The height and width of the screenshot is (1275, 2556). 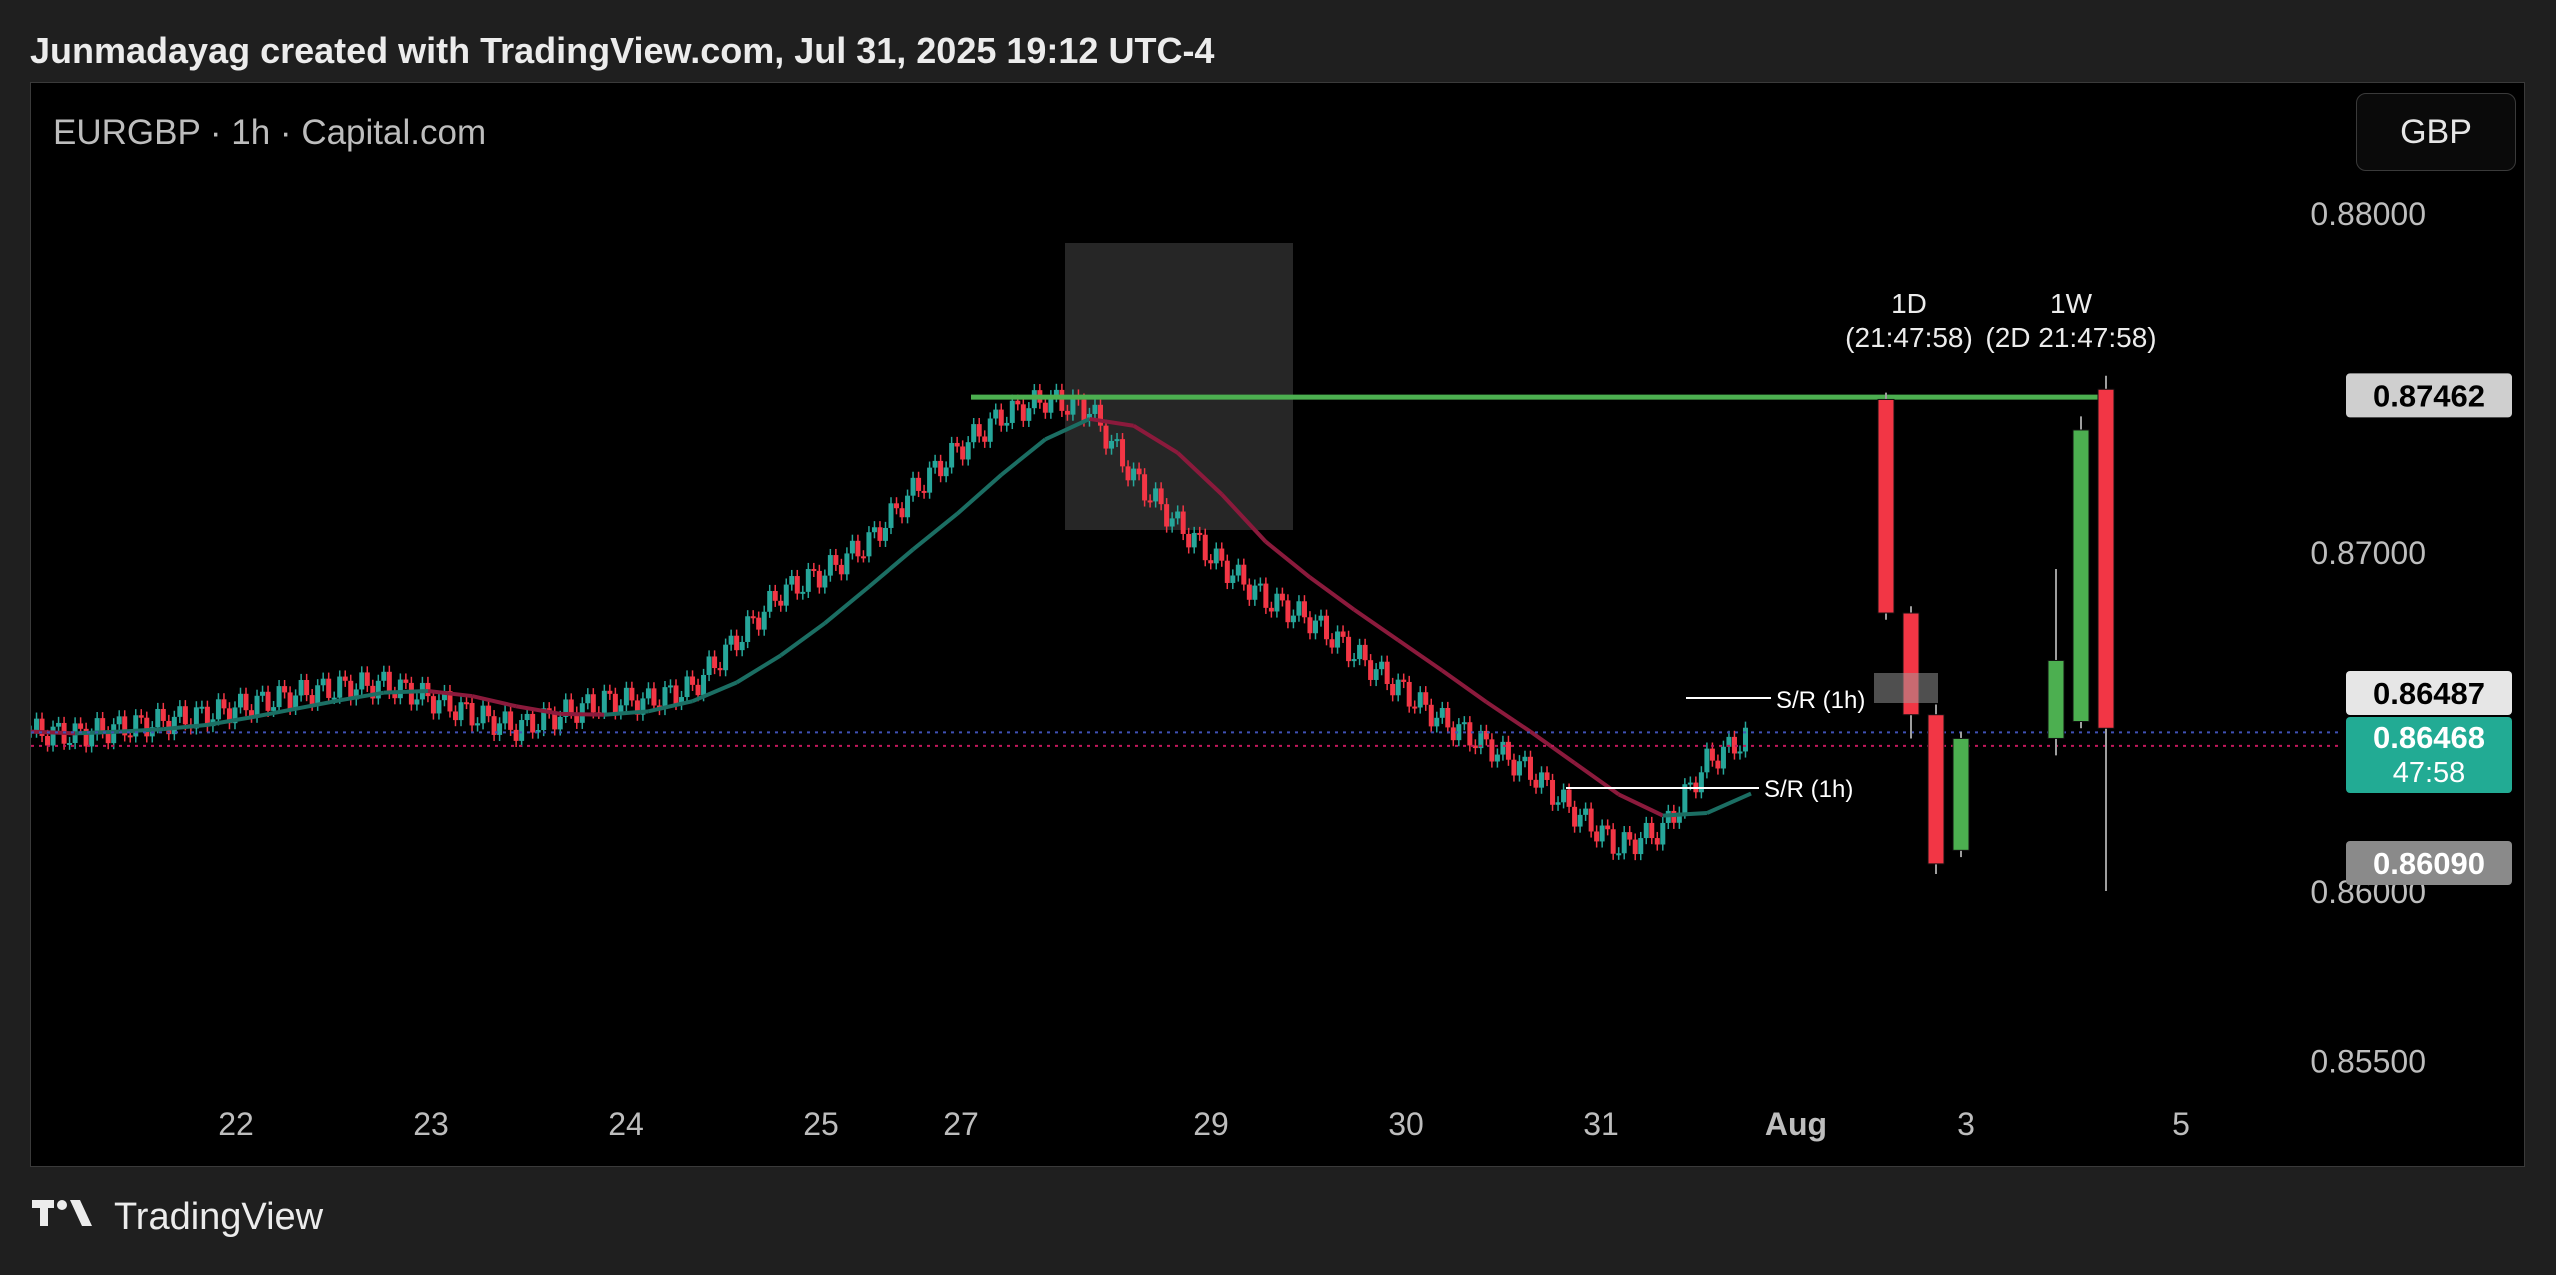 I want to click on x-tick-label: 29, so click(x=1211, y=1124).